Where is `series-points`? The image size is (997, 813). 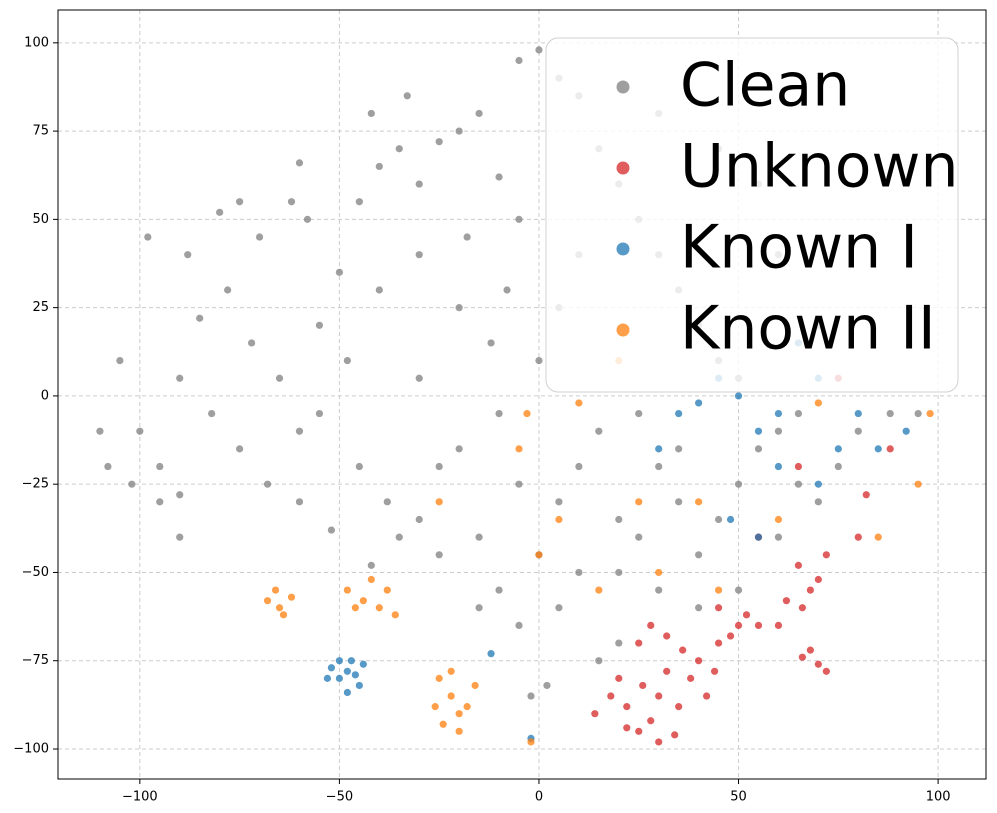
series-points is located at coordinates (742, 560).